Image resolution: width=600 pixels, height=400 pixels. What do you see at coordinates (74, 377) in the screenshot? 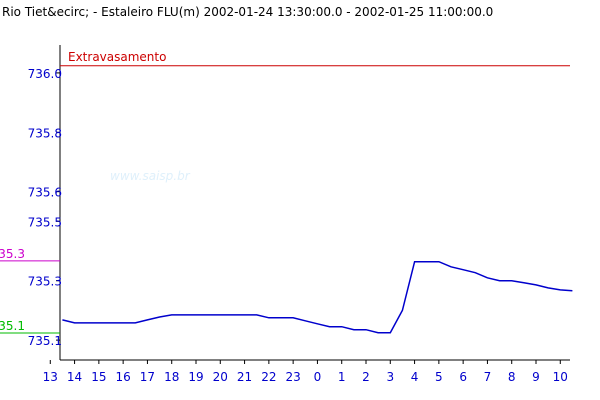
I see `x-tick-label: 14` at bounding box center [74, 377].